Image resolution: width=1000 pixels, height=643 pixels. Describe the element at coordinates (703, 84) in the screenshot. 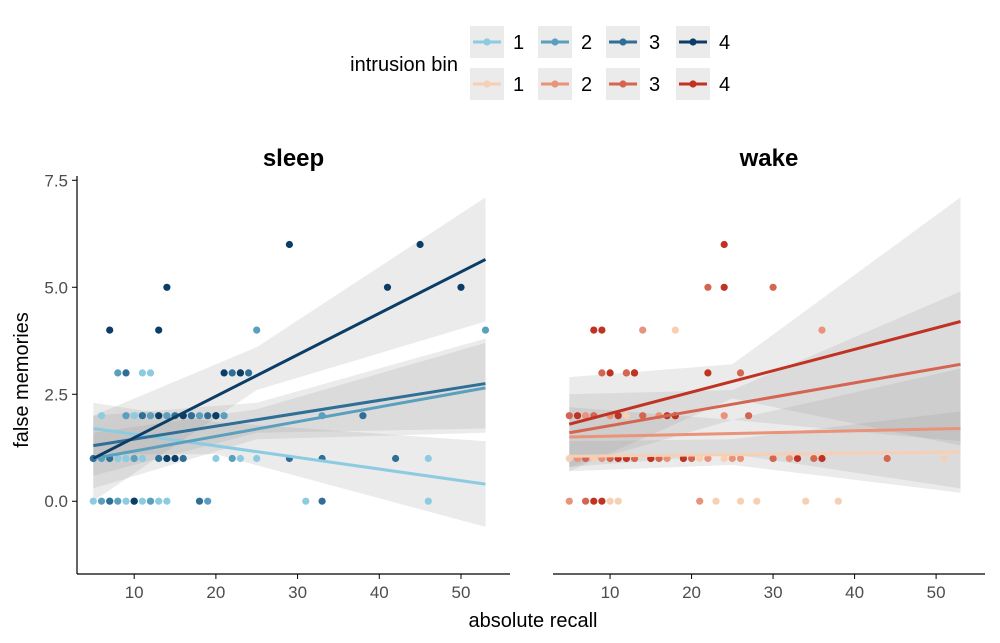

I see `legend-key-wake-bin-4: 4` at that location.